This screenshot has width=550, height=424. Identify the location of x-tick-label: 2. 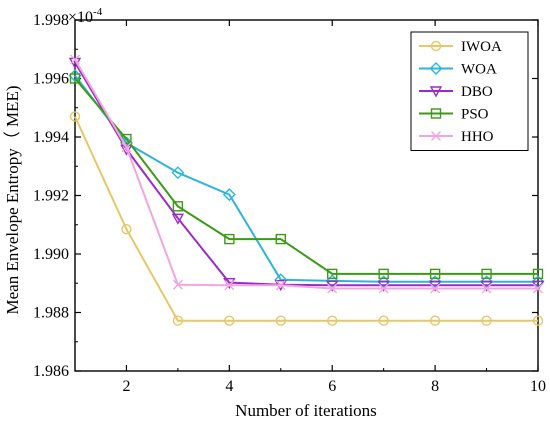
(126, 386).